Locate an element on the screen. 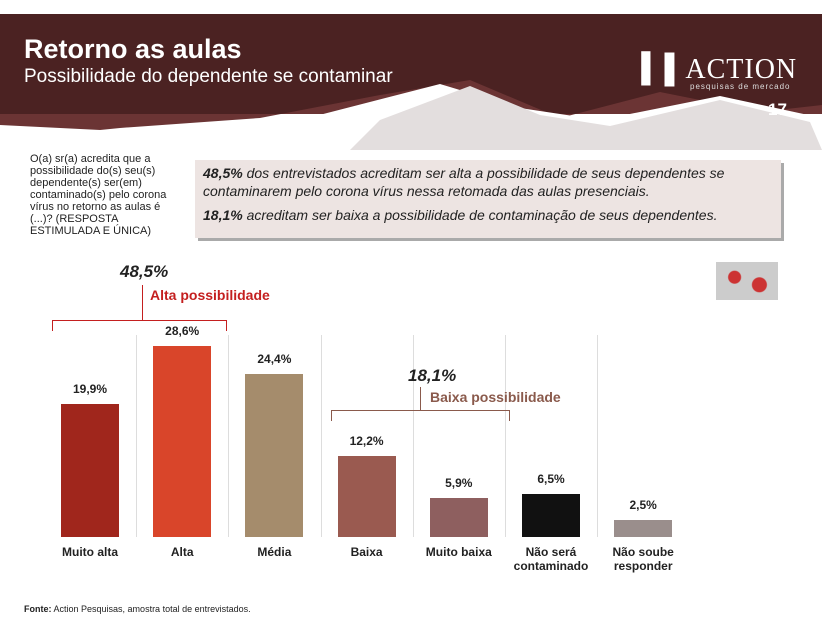  virus-image is located at coordinates (747, 281).